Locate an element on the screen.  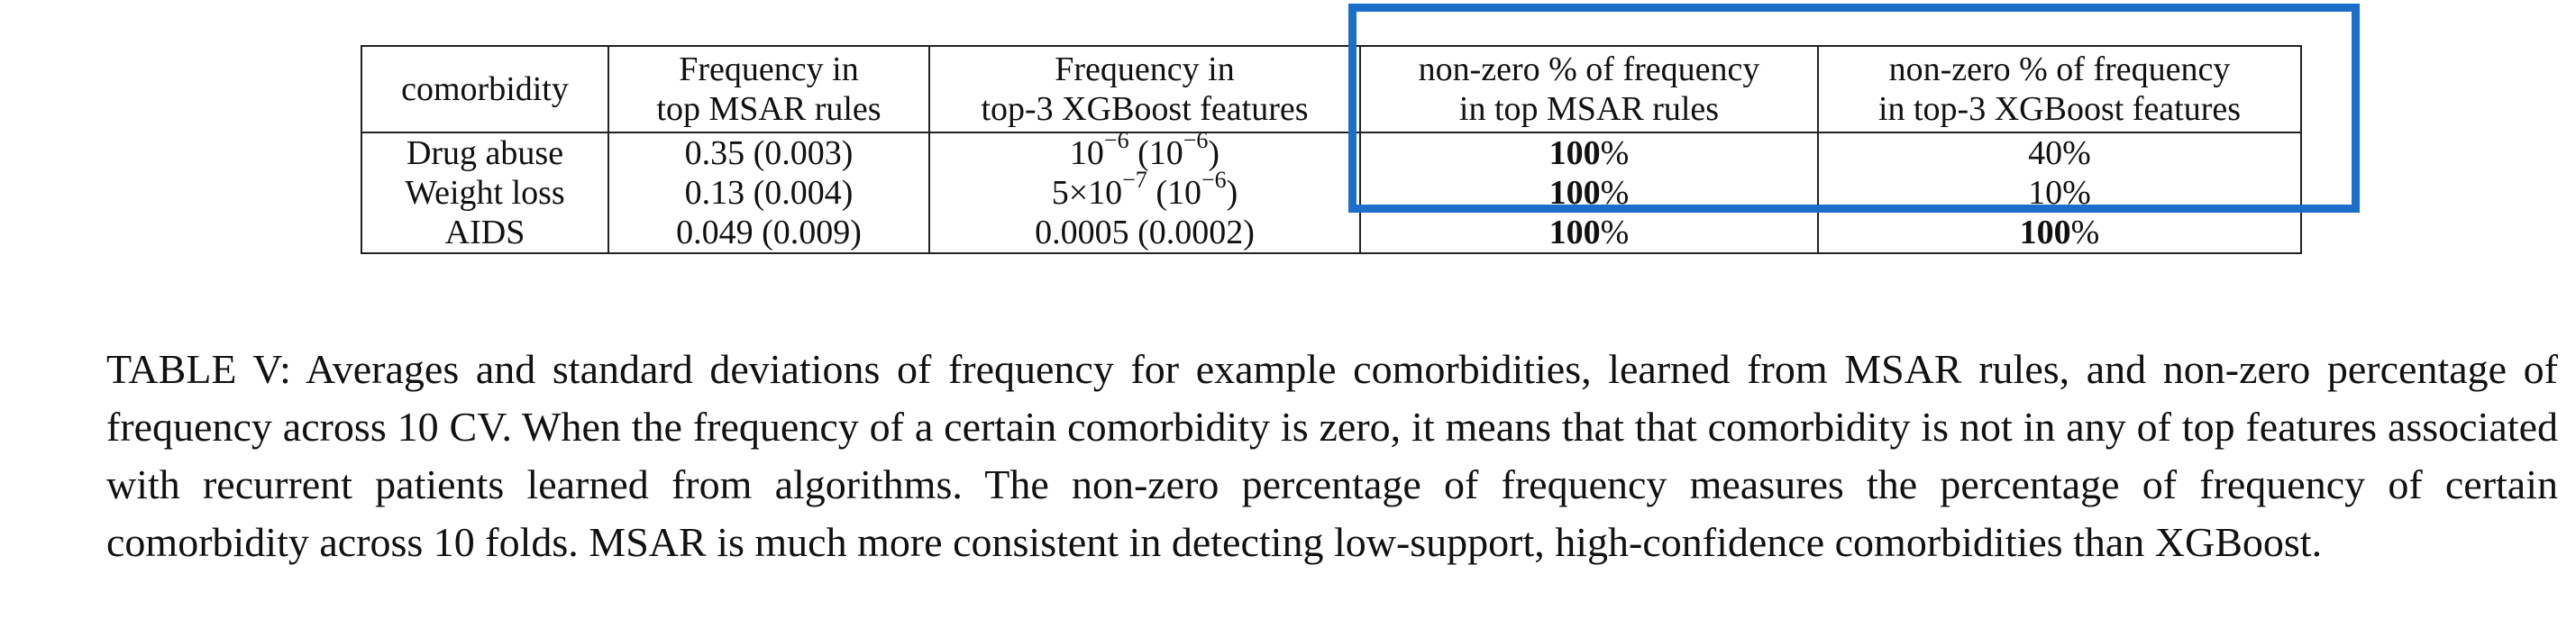
value-number: 40 is located at coordinates (2045, 153).